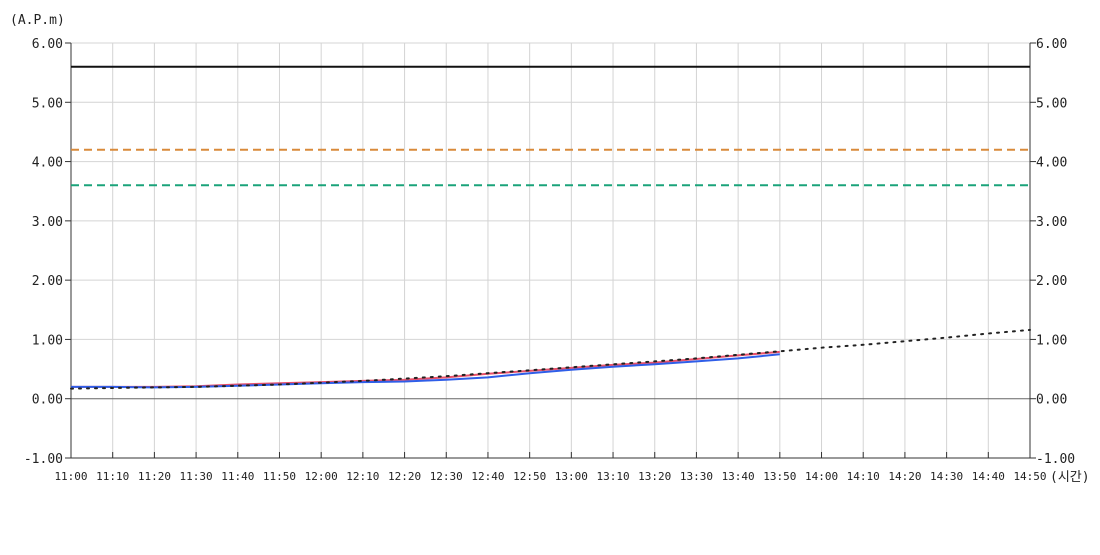 This screenshot has height=555, width=1100. I want to click on x-tick-label: 12:50, so click(529, 476).